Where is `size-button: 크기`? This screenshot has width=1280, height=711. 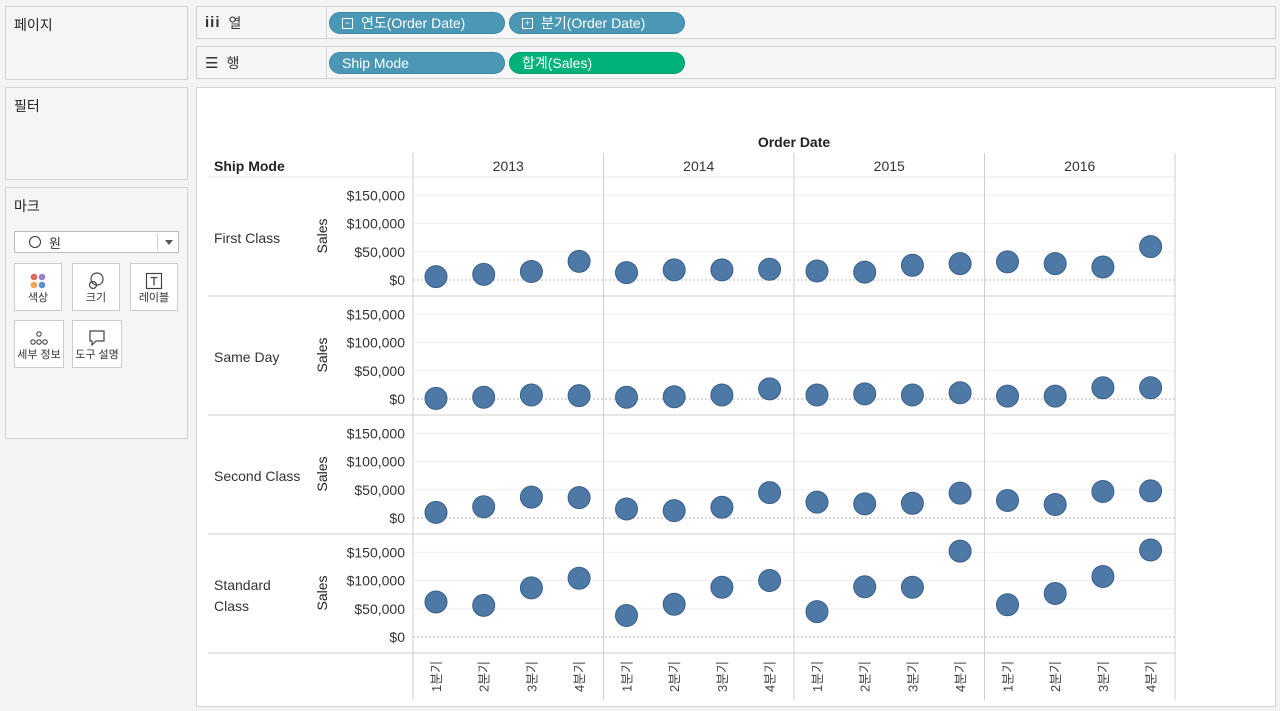
size-button: 크기 is located at coordinates (96, 287).